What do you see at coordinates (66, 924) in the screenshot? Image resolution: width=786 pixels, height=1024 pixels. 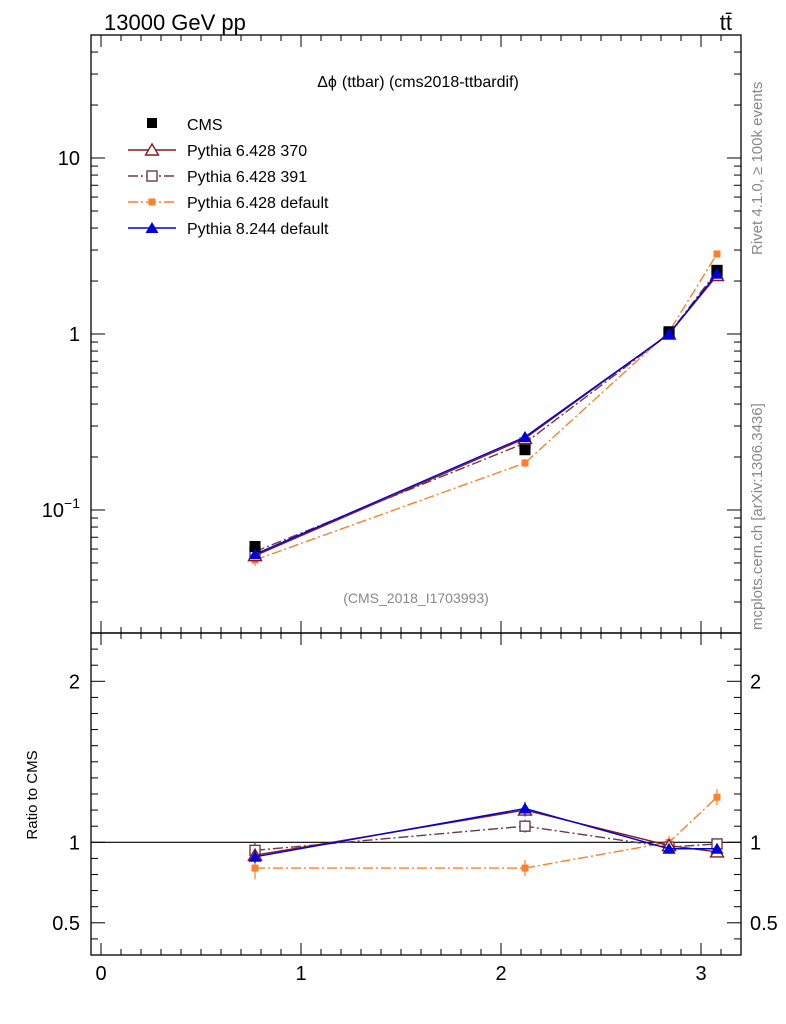 I see `ratio-y-tick-label: 0.5` at bounding box center [66, 924].